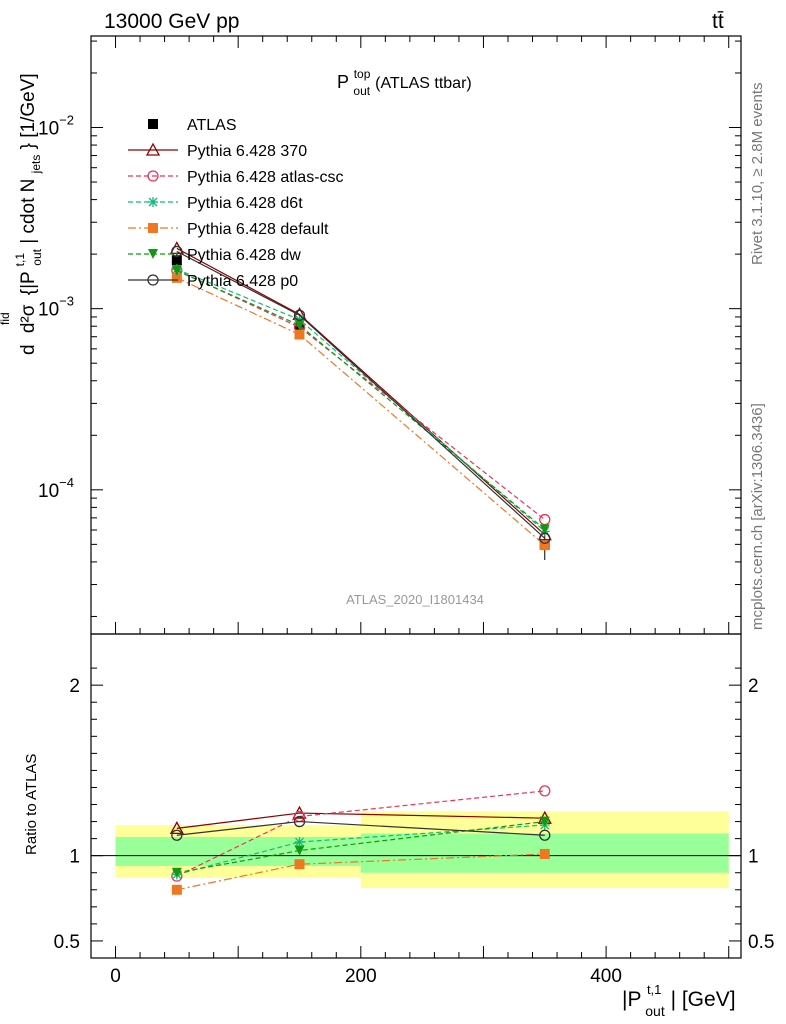  I want to click on legend-label: Pythia 6.428 dw, so click(244, 255).